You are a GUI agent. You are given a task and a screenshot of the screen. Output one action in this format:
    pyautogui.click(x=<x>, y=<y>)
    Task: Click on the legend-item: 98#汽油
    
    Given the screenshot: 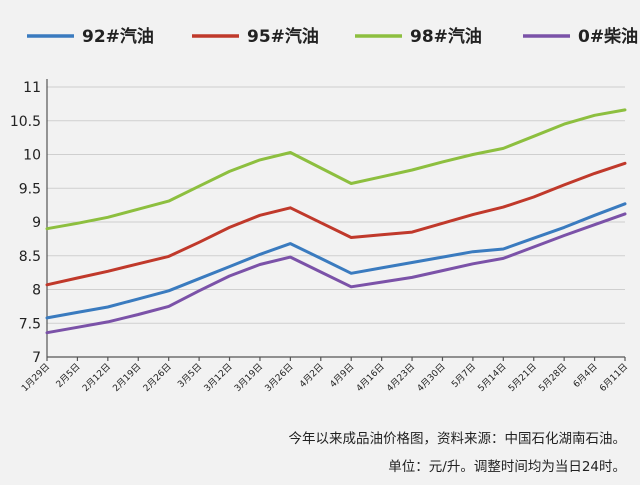 What is the action you would take?
    pyautogui.click(x=418, y=36)
    